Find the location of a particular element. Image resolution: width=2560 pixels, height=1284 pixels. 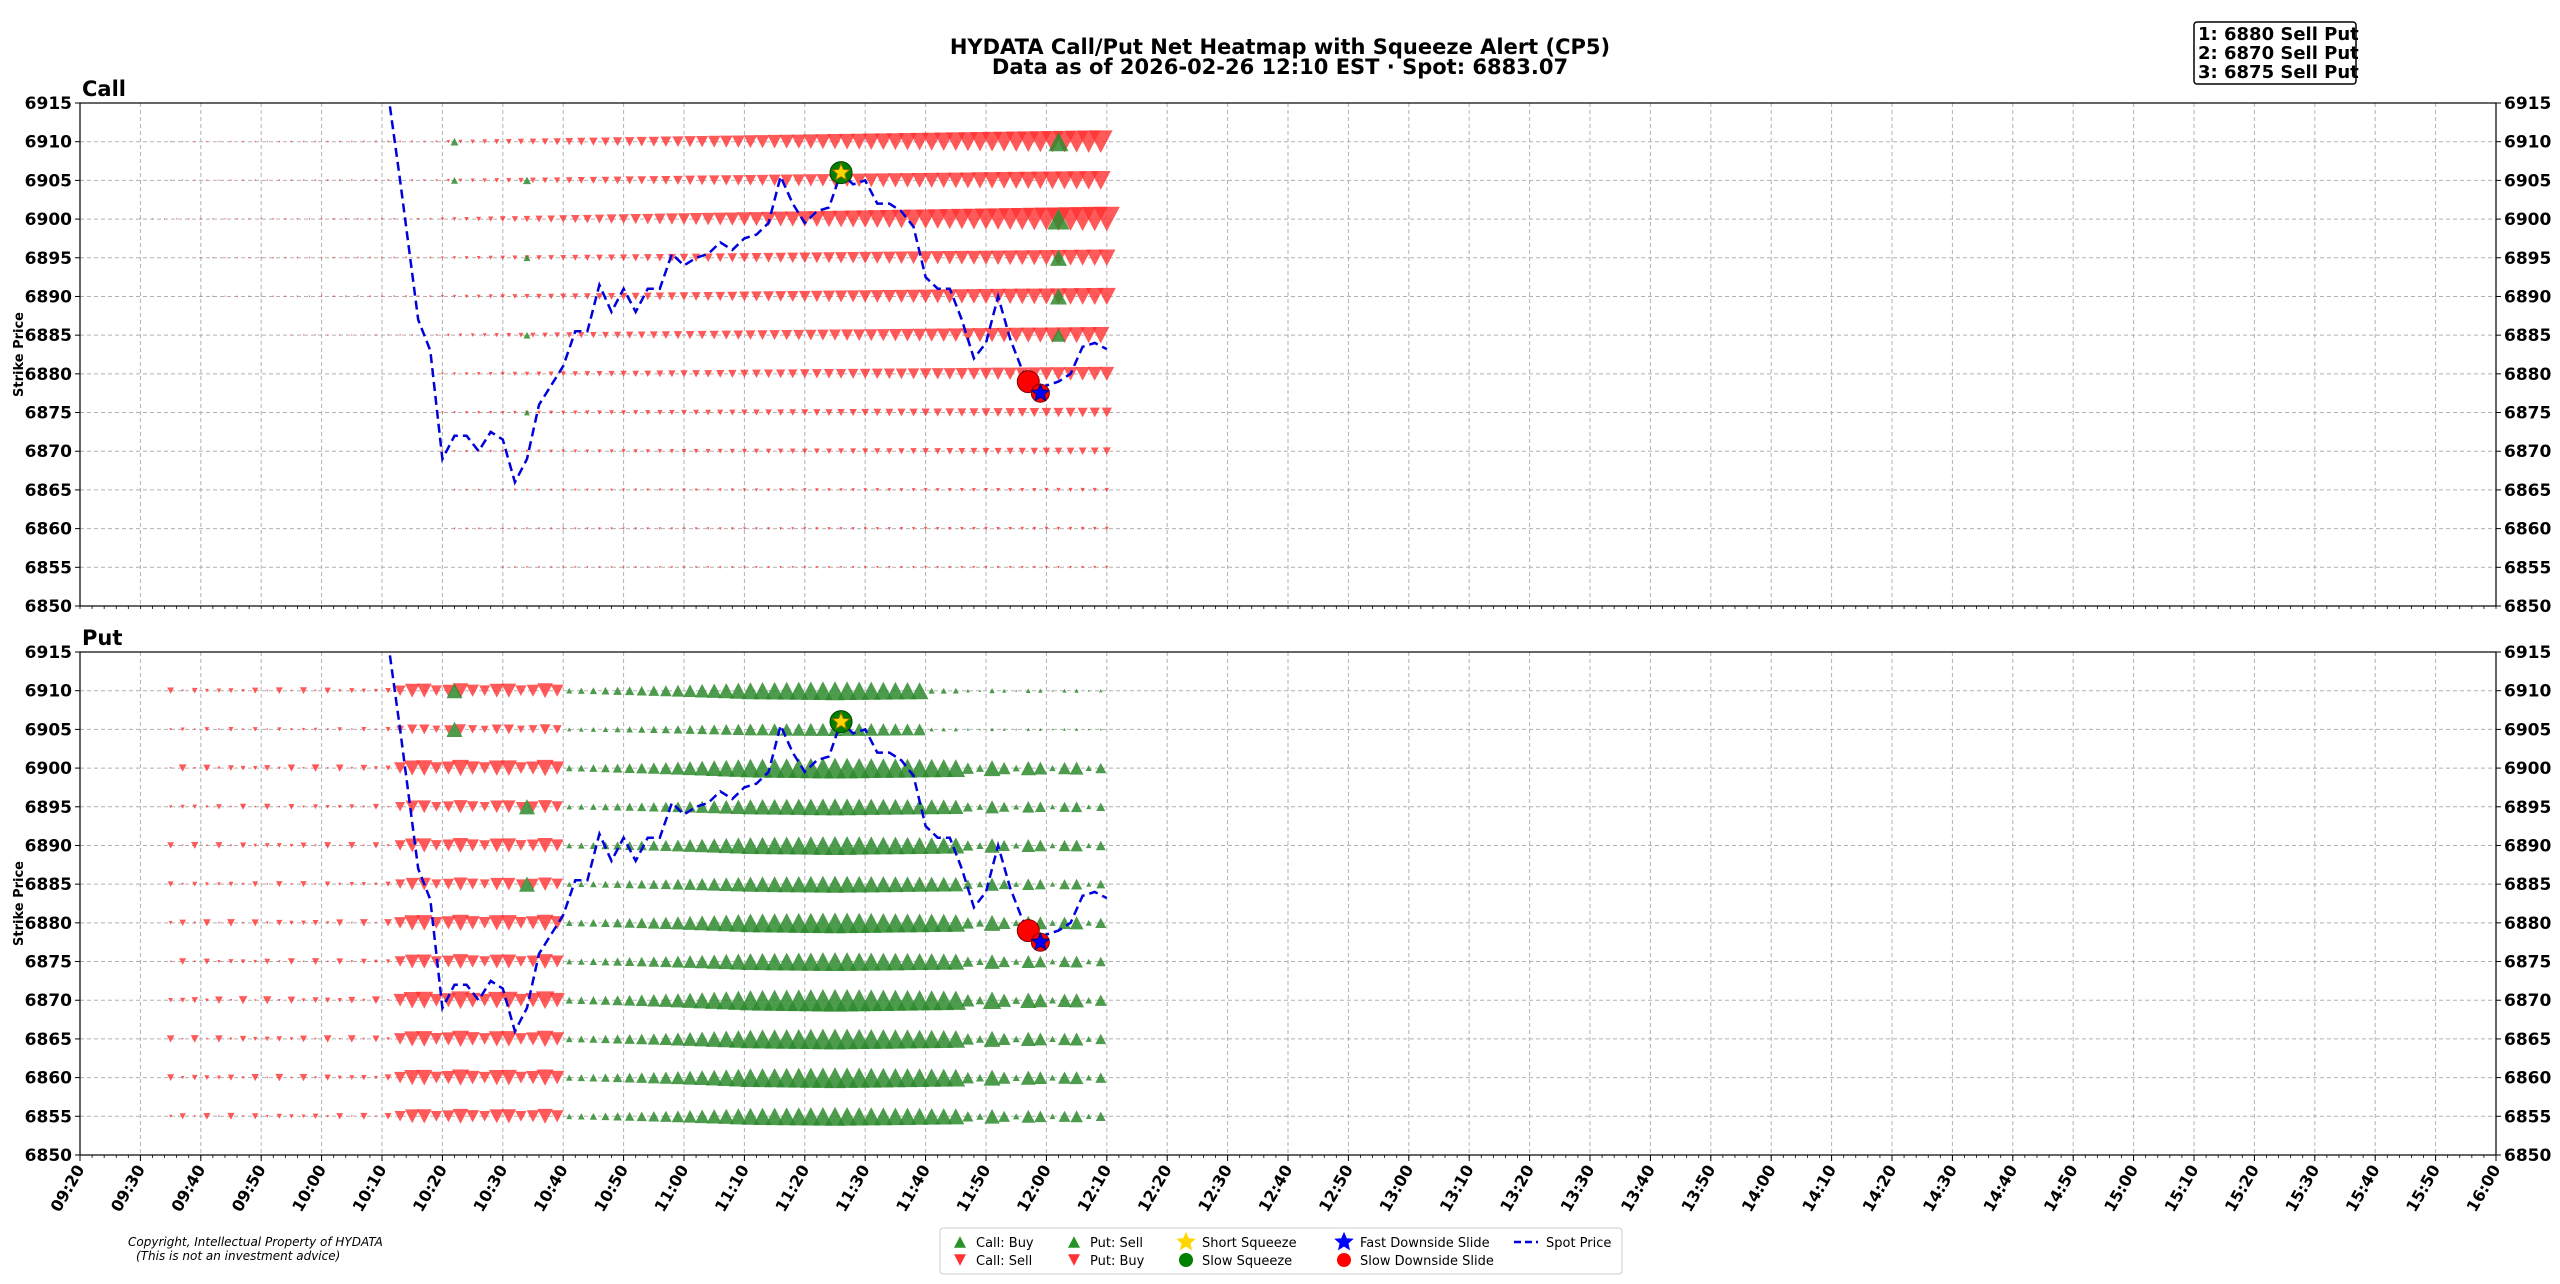

x-tick-label: 09:20 is located at coordinates (68, 1189).